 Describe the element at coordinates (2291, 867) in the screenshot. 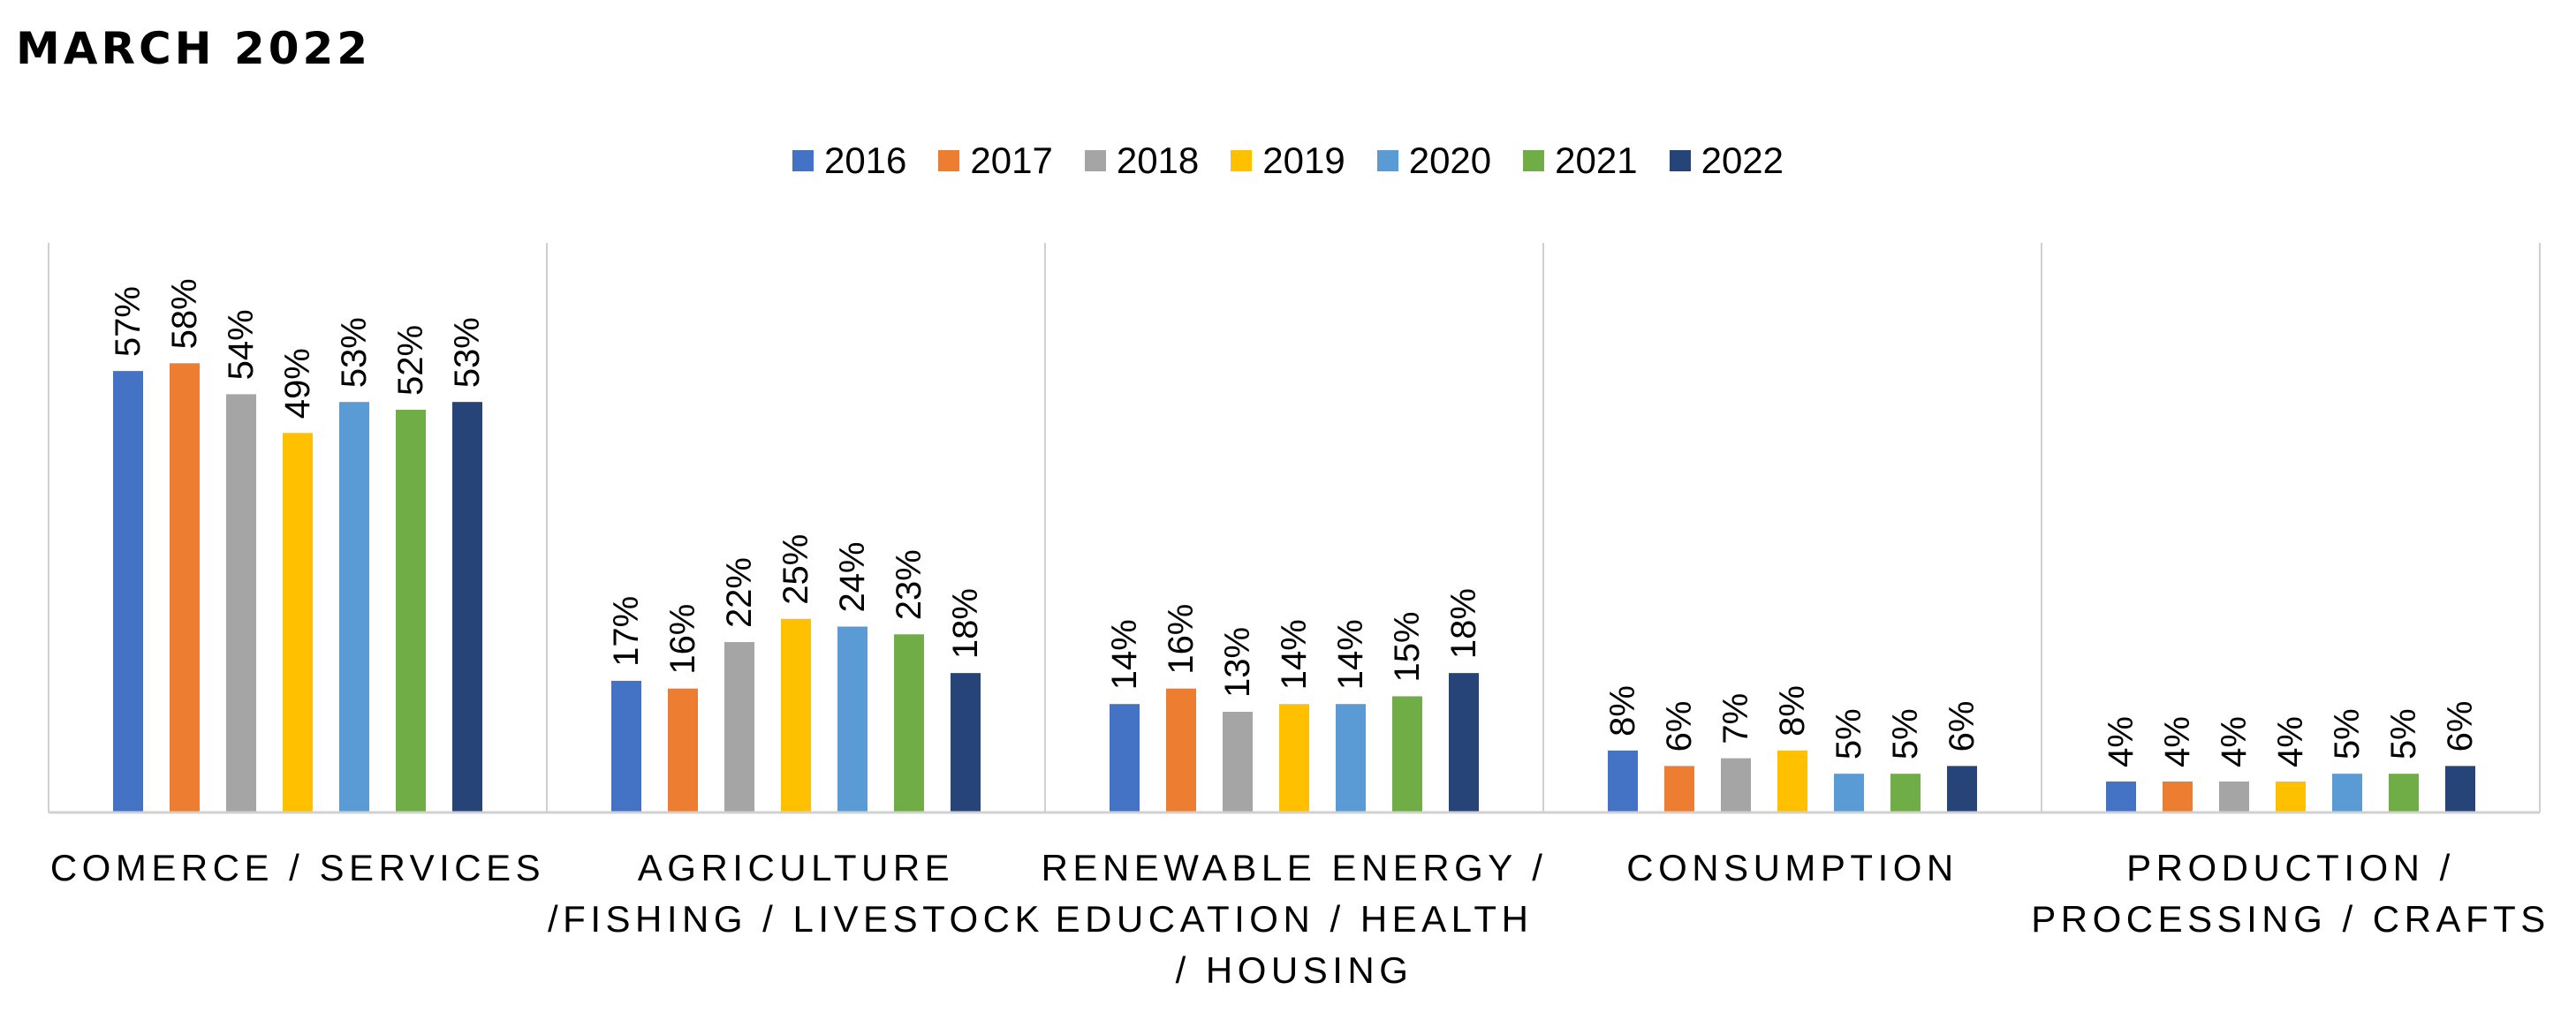

I see `category-label: PRODUCTION /` at that location.